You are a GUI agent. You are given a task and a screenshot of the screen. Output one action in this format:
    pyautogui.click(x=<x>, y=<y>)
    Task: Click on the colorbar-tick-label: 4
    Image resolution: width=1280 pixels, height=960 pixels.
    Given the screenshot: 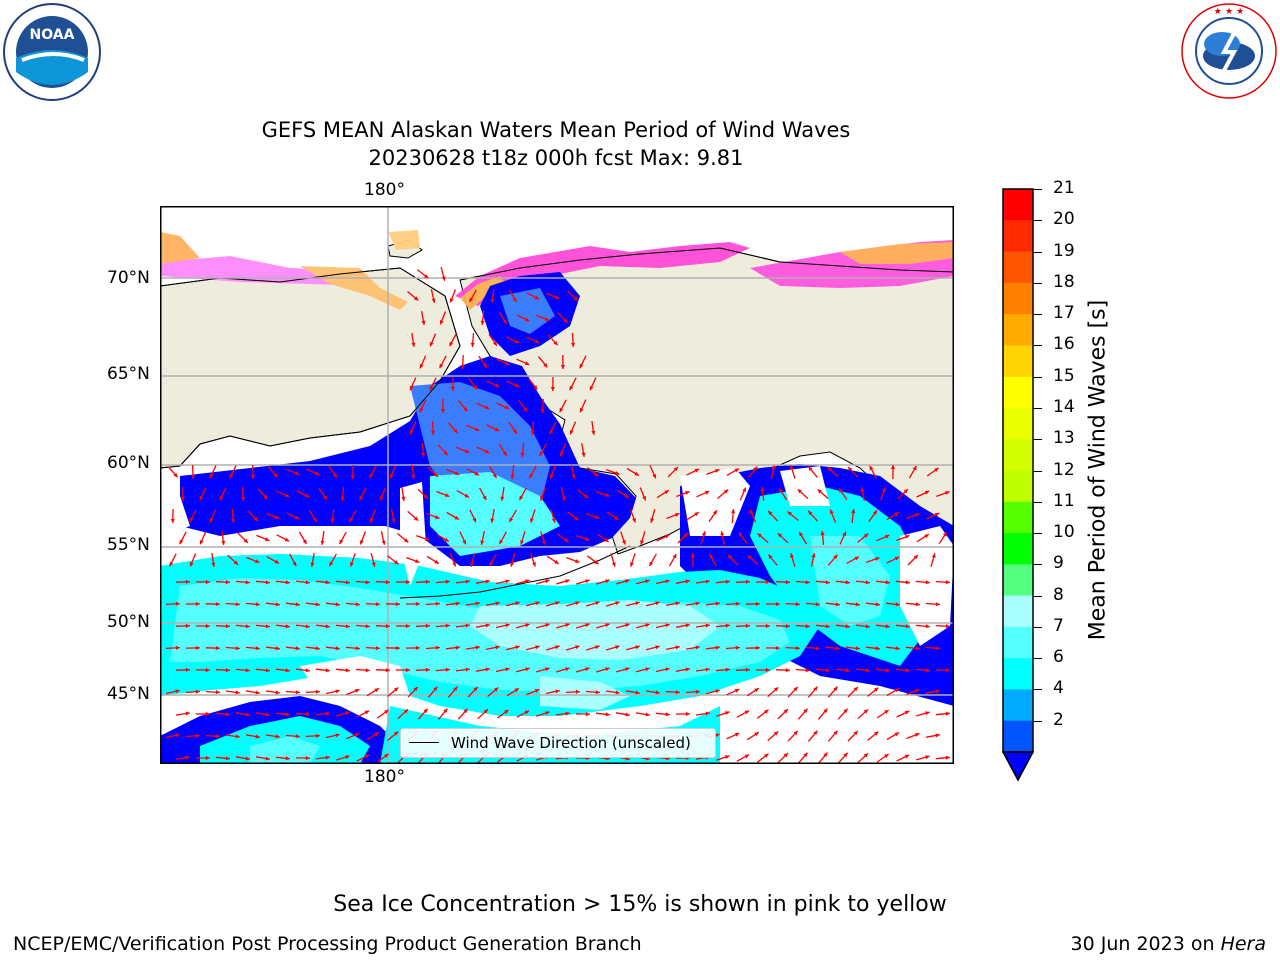 What is the action you would take?
    pyautogui.click(x=1058, y=688)
    